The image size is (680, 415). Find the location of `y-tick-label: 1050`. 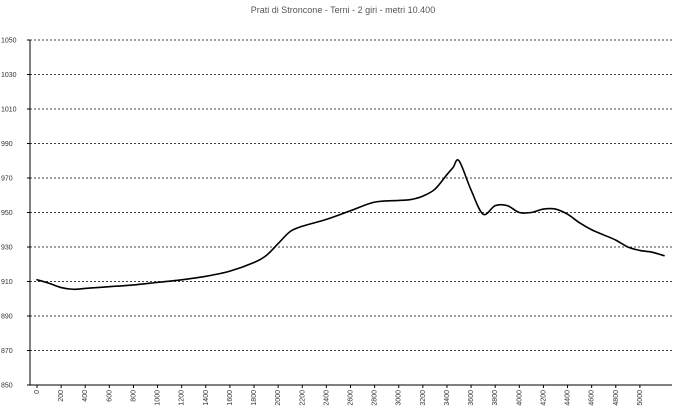

y-tick-label: 1050 is located at coordinates (9, 41).